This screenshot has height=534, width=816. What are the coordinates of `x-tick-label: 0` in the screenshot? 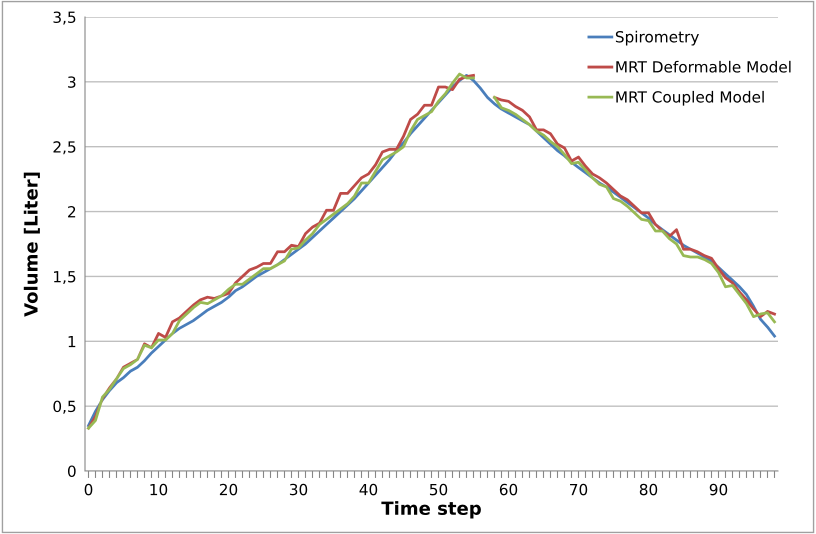 It's located at (88, 490).